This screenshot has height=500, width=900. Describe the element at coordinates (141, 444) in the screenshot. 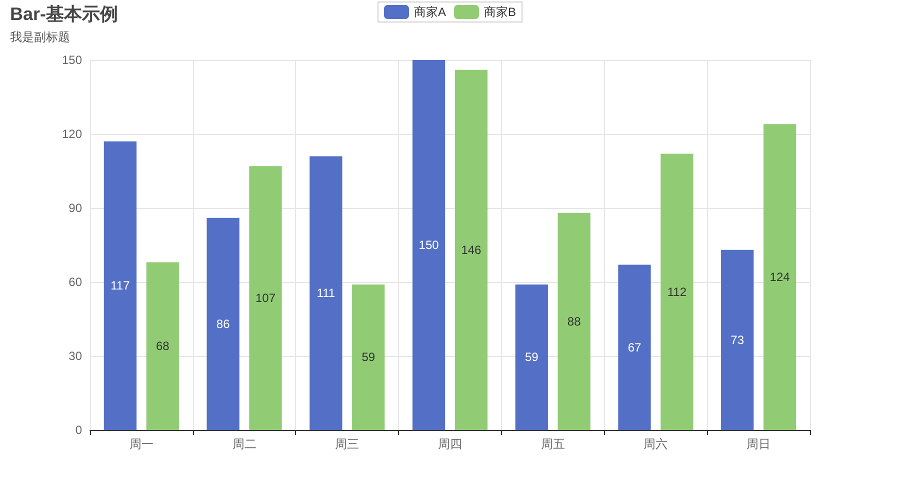

I see `x-tick-label: 周一` at that location.